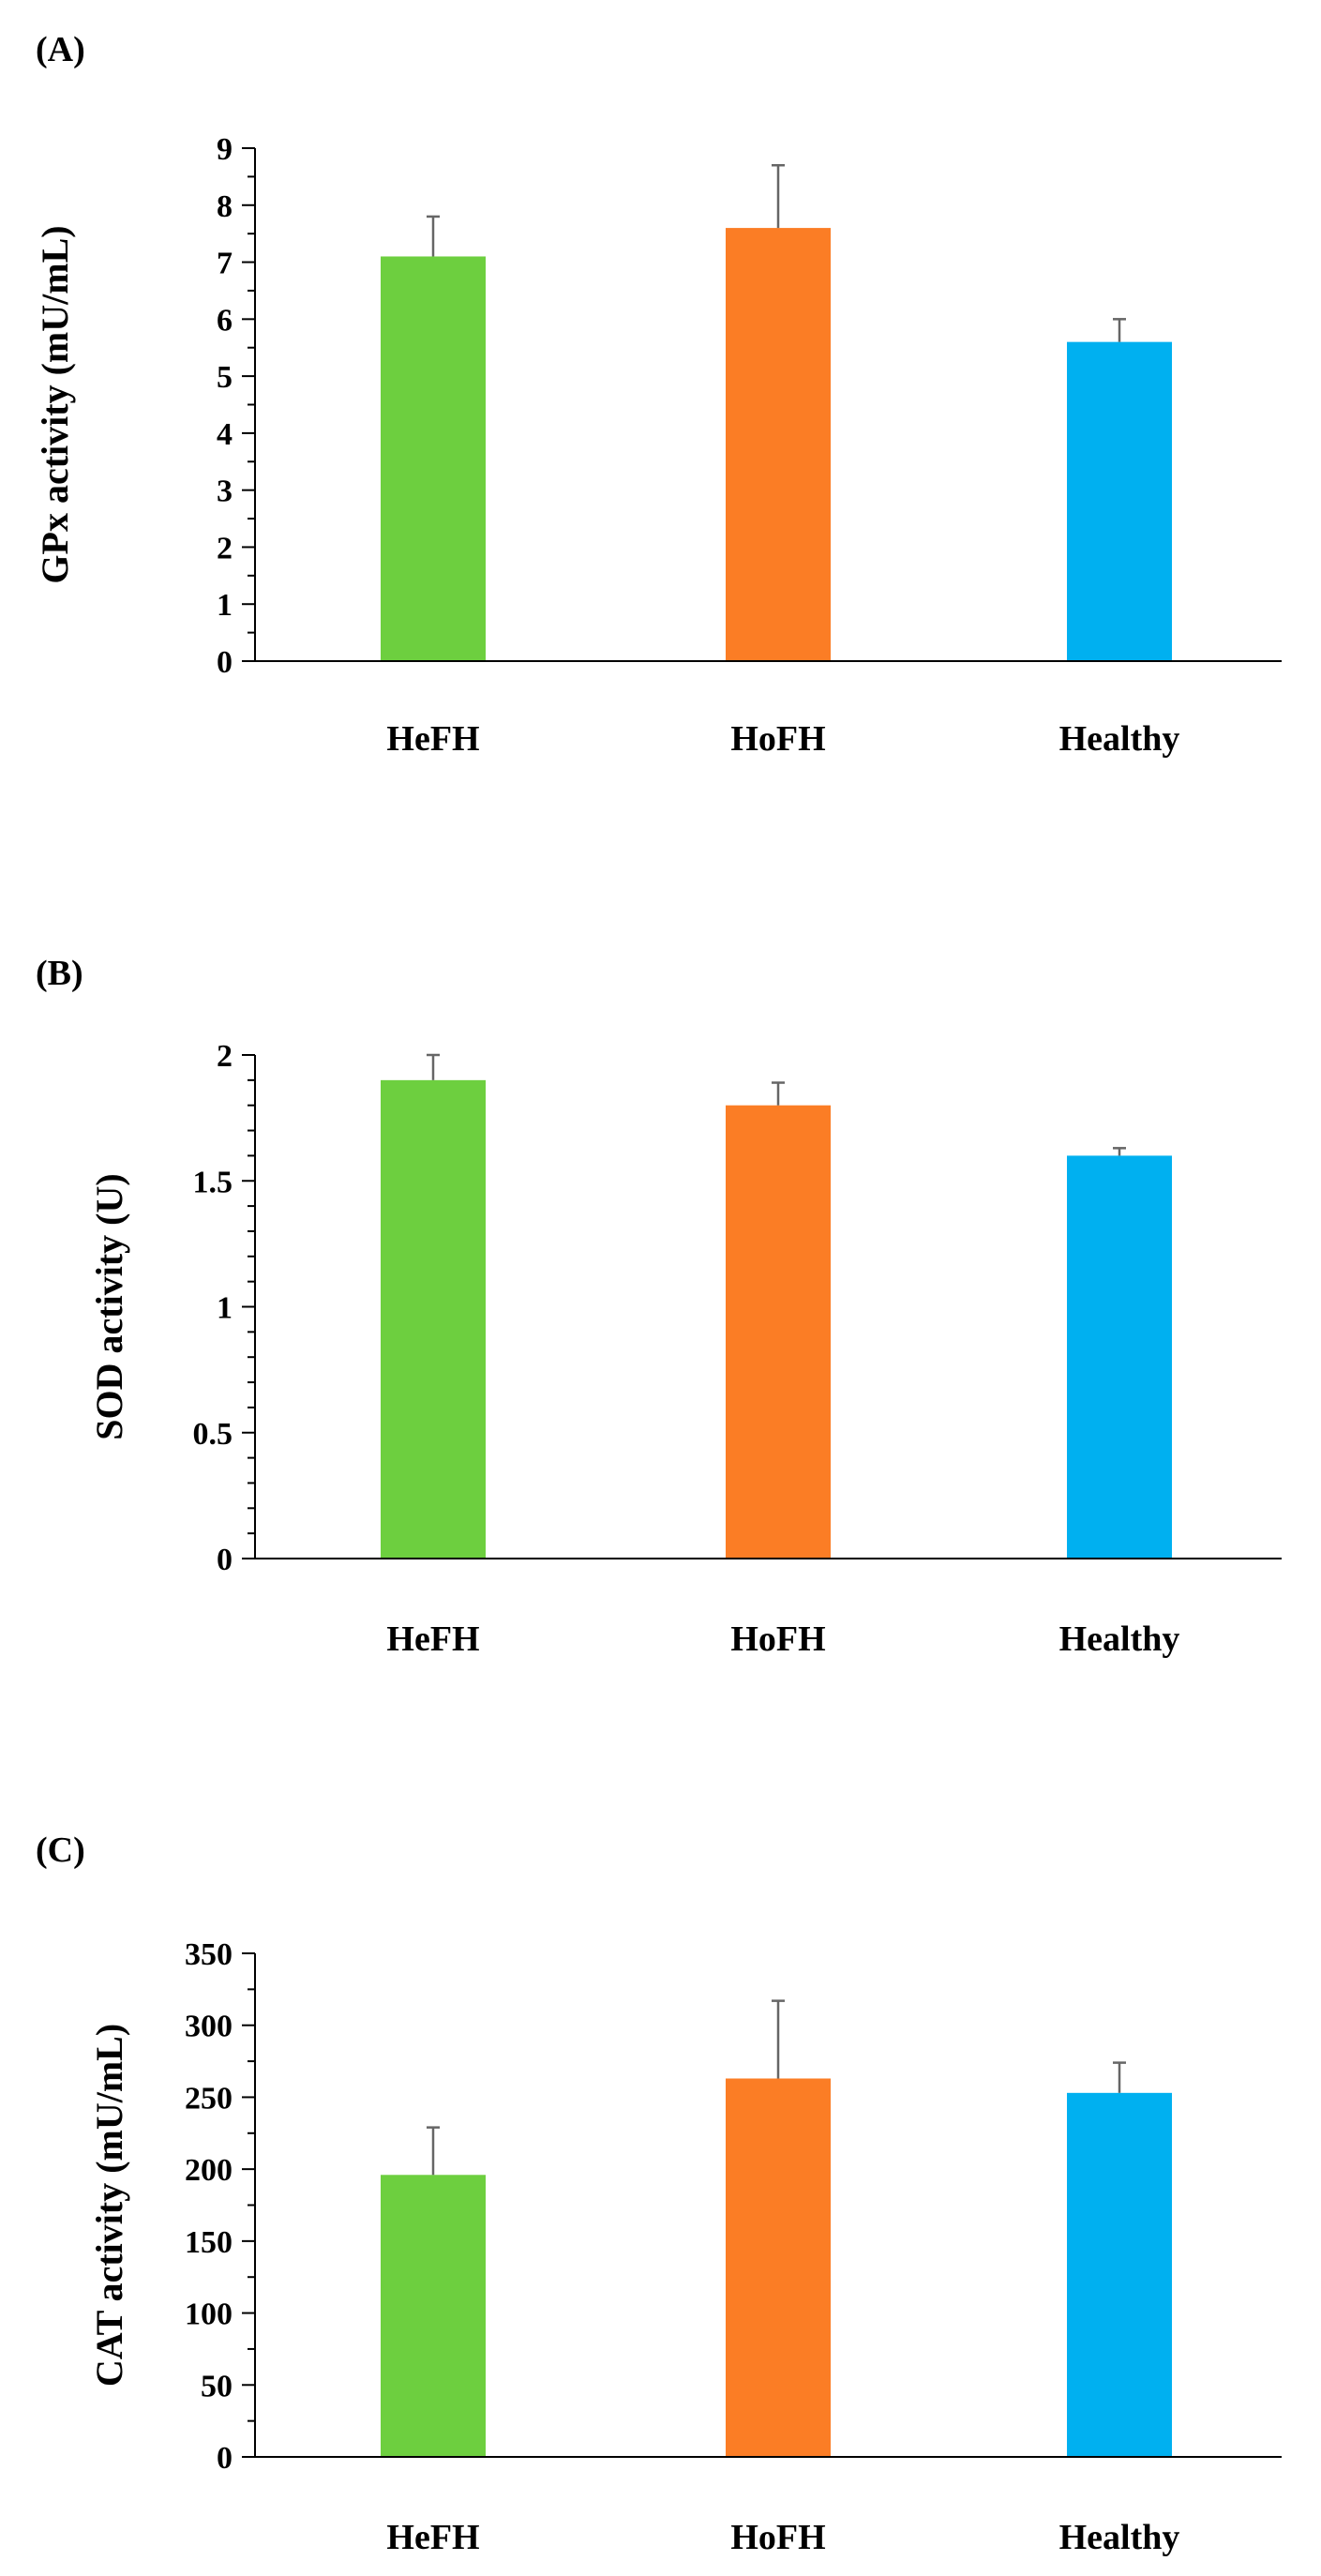  What do you see at coordinates (433, 458) in the screenshot?
I see `bar-hefh-a` at bounding box center [433, 458].